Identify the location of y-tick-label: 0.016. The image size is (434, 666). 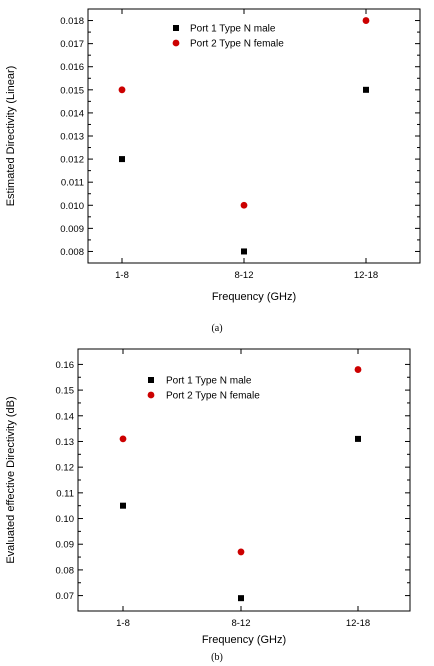
(72, 67).